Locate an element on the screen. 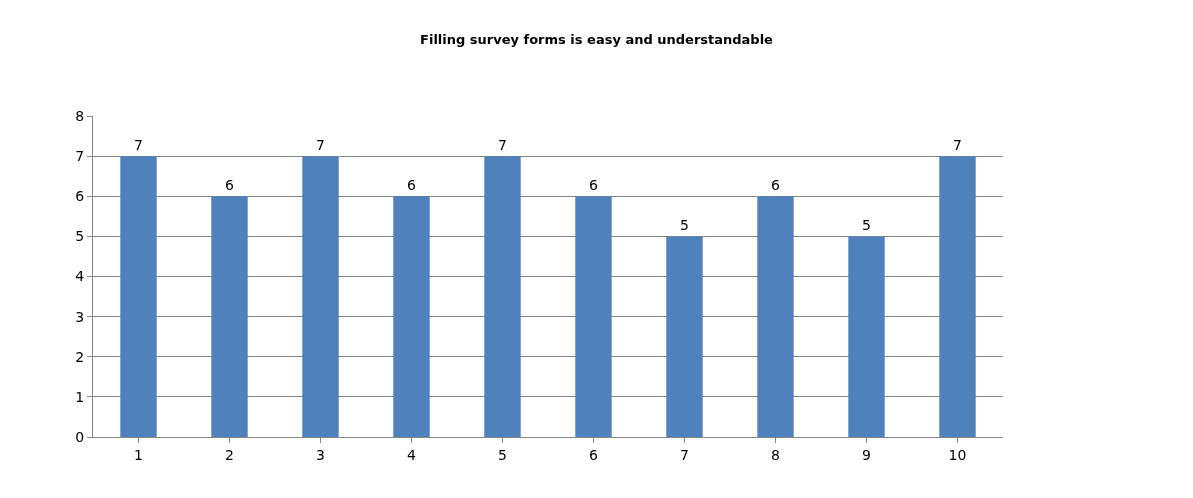 Image resolution: width=1193 pixels, height=498 pixels. x-tick-label: 6 is located at coordinates (594, 454).